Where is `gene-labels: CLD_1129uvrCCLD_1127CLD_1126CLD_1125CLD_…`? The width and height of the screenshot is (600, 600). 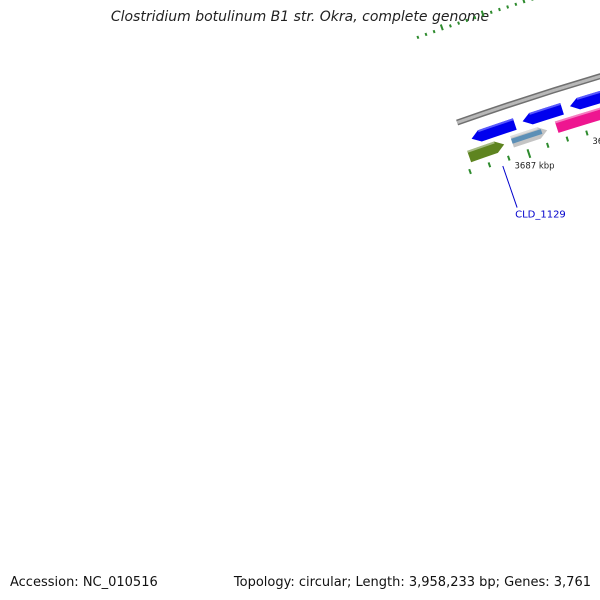
gene-labels: CLD_1129uvrCCLD_1127CLD_1126CLD_1125CLD_… is located at coordinates (534, 193).